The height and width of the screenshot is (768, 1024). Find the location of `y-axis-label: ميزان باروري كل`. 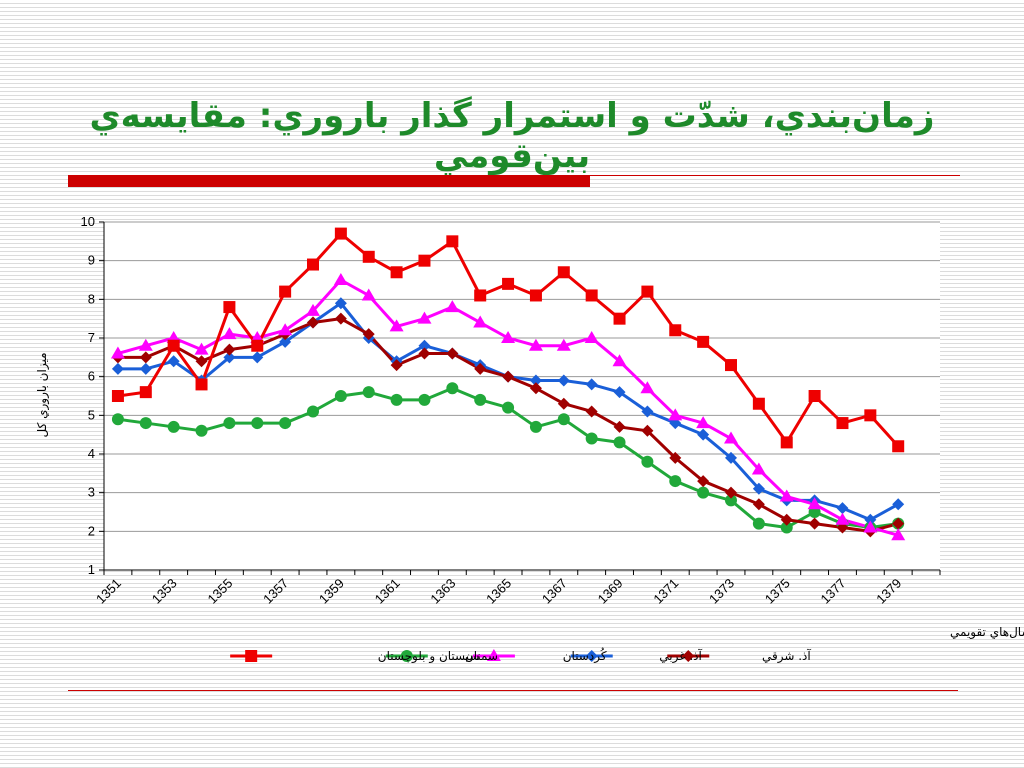

y-axis-label: ميزان باروري كل is located at coordinates (42, 394).